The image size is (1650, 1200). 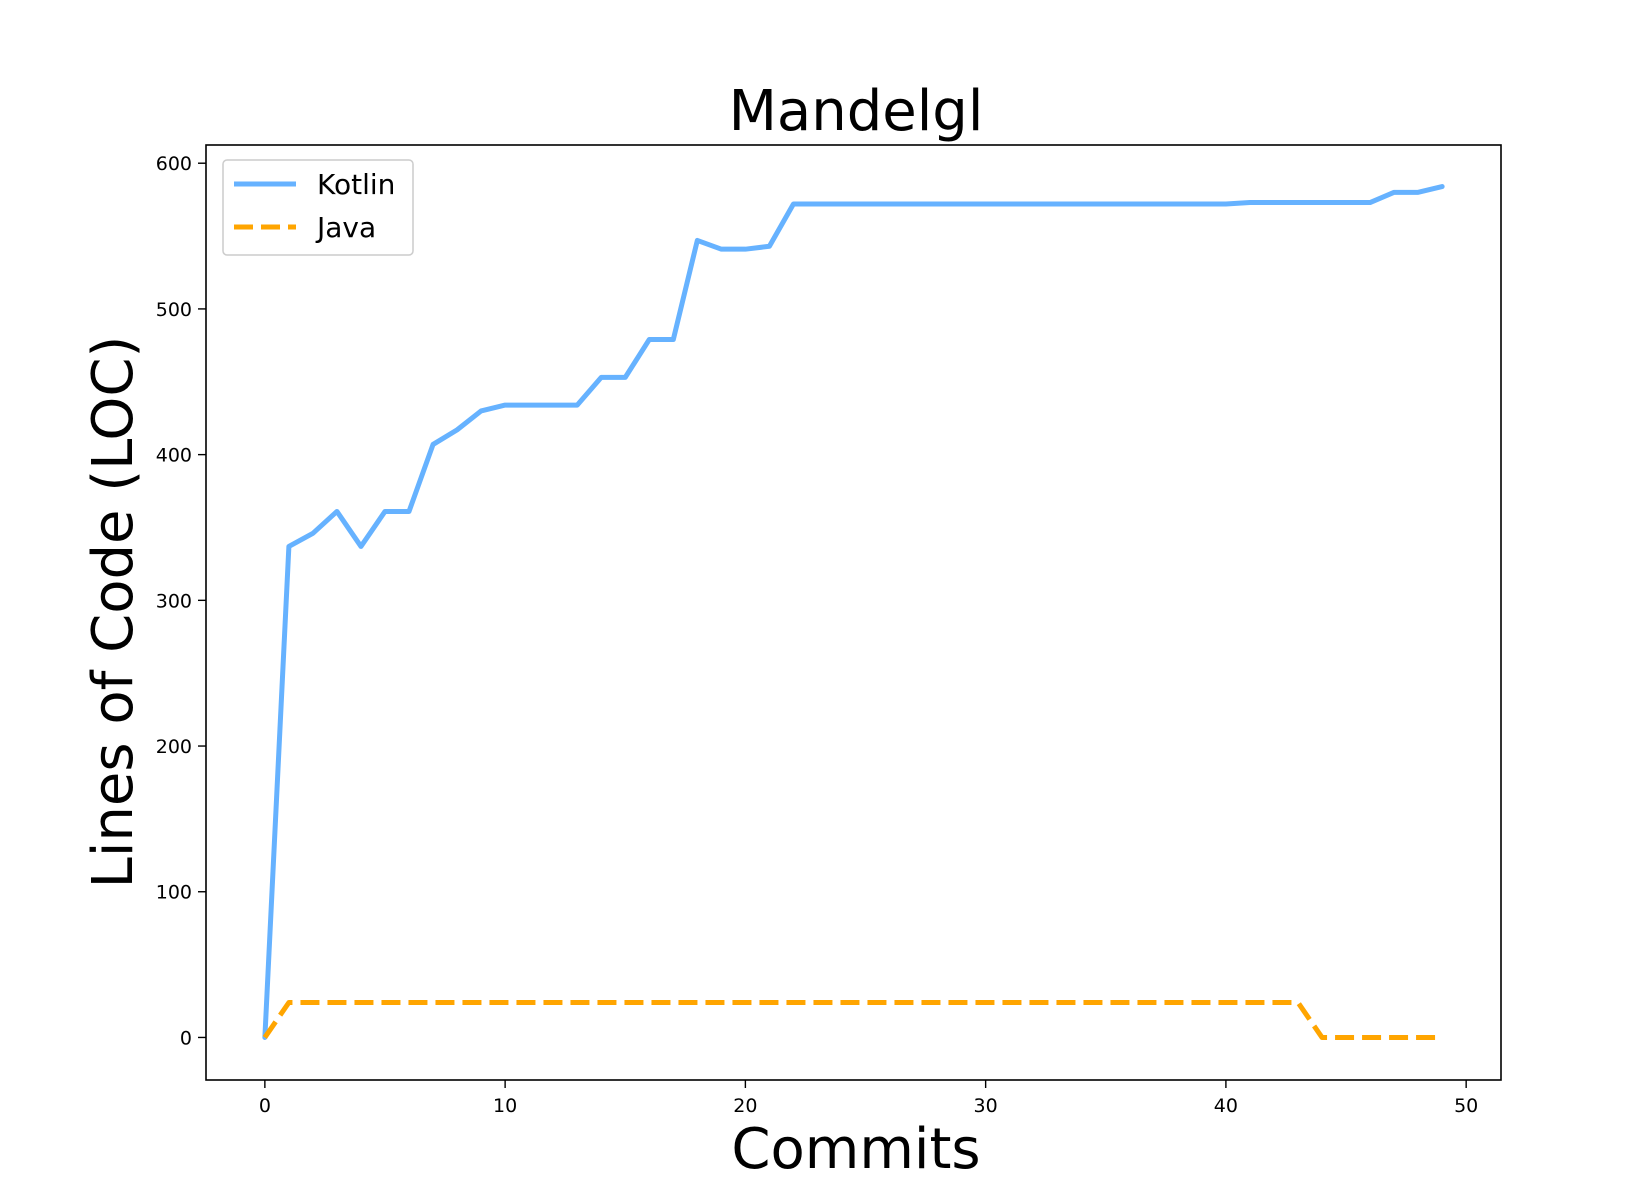 What do you see at coordinates (856, 111) in the screenshot?
I see `chart-title: Mandelgl` at bounding box center [856, 111].